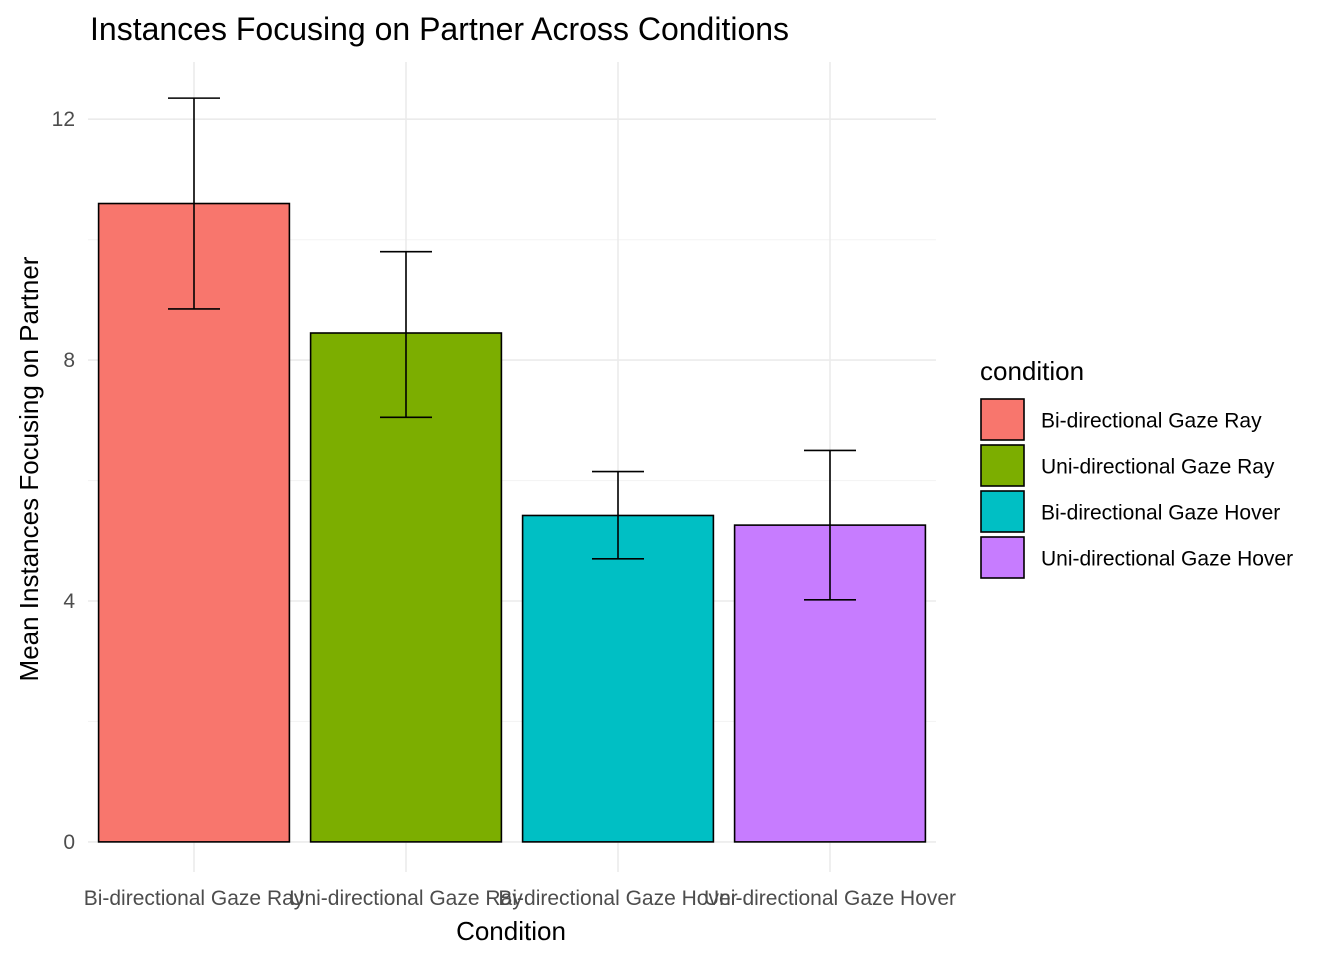  Describe the element at coordinates (617, 898) in the screenshot. I see `x-tick-label: Bi-directional Gaze Hover` at that location.